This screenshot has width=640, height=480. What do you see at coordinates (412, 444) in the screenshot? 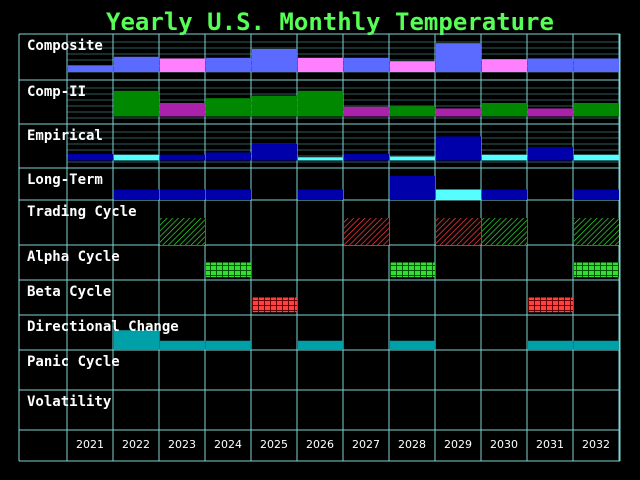
I see `year-label: 2028` at bounding box center [412, 444].